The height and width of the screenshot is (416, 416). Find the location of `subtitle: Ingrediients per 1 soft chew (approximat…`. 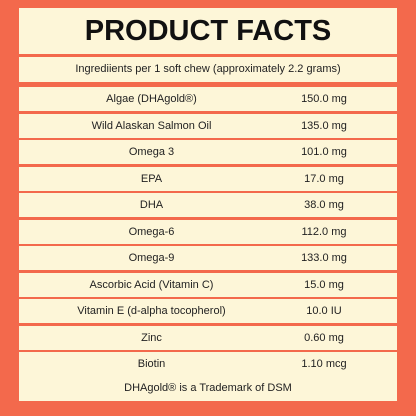

subtitle: Ingrediients per 1 soft chew (approximat… is located at coordinates (208, 69).